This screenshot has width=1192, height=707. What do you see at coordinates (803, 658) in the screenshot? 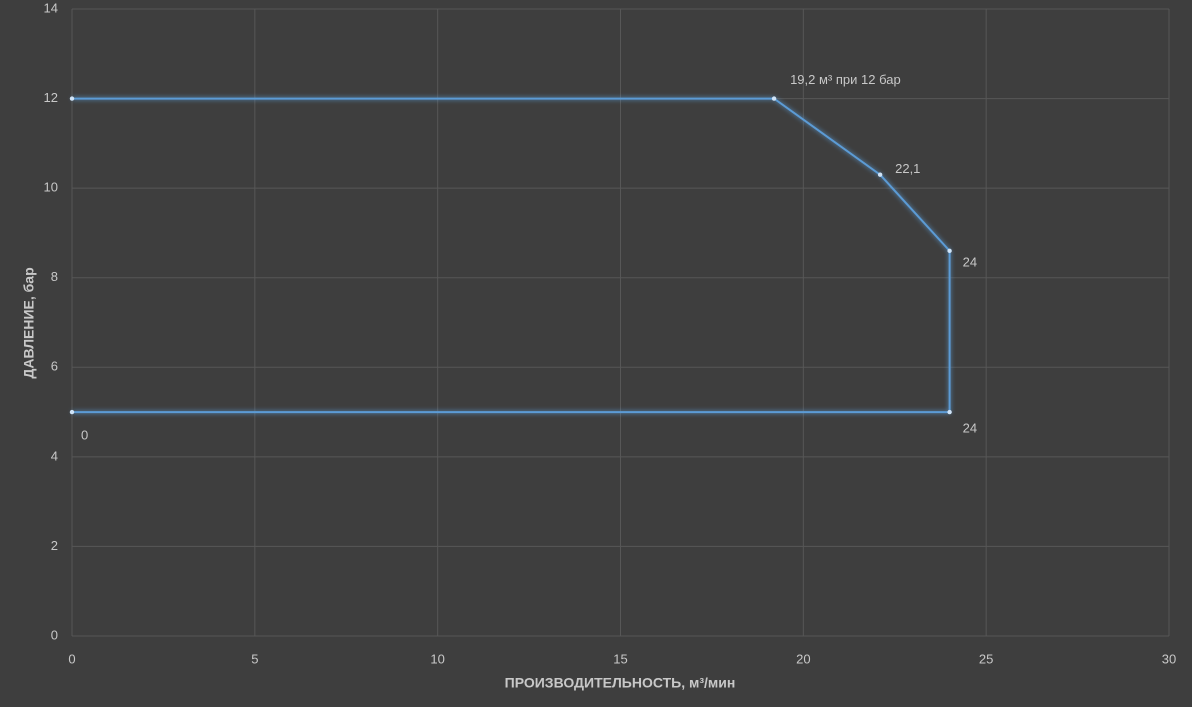
I see `x-tick-label: 20` at bounding box center [803, 658].